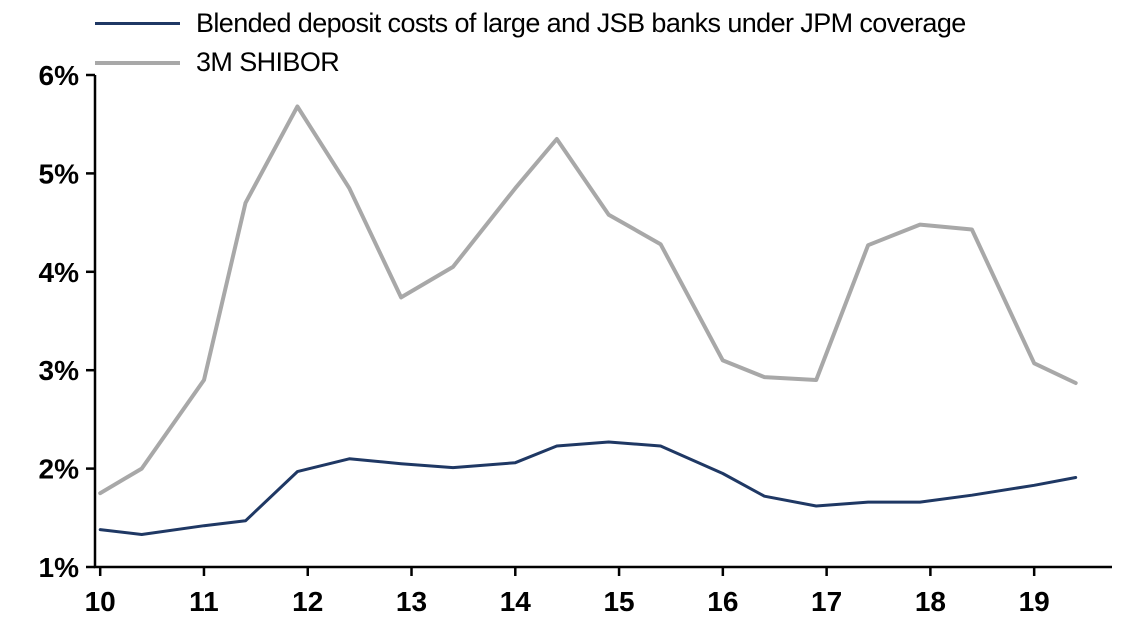 This screenshot has height=641, width=1130. Describe the element at coordinates (411, 601) in the screenshot. I see `x-axis-tick-label: 13` at that location.